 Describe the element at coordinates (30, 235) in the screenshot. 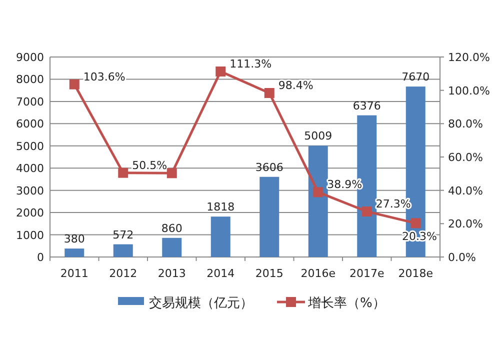

I see `y-tick-label: 1000` at that location.